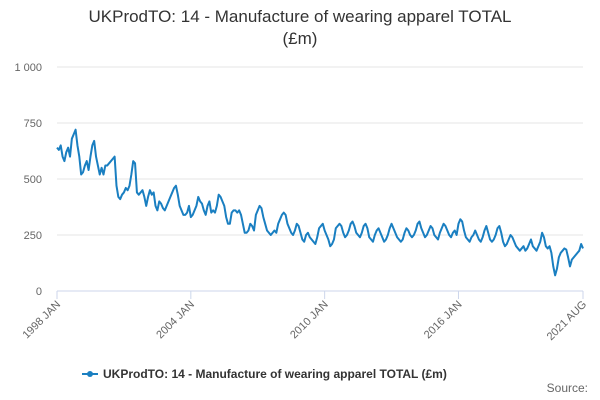 This screenshot has height=400, width=600. What do you see at coordinates (33, 236) in the screenshot?
I see `y-tick-label: 250` at bounding box center [33, 236].